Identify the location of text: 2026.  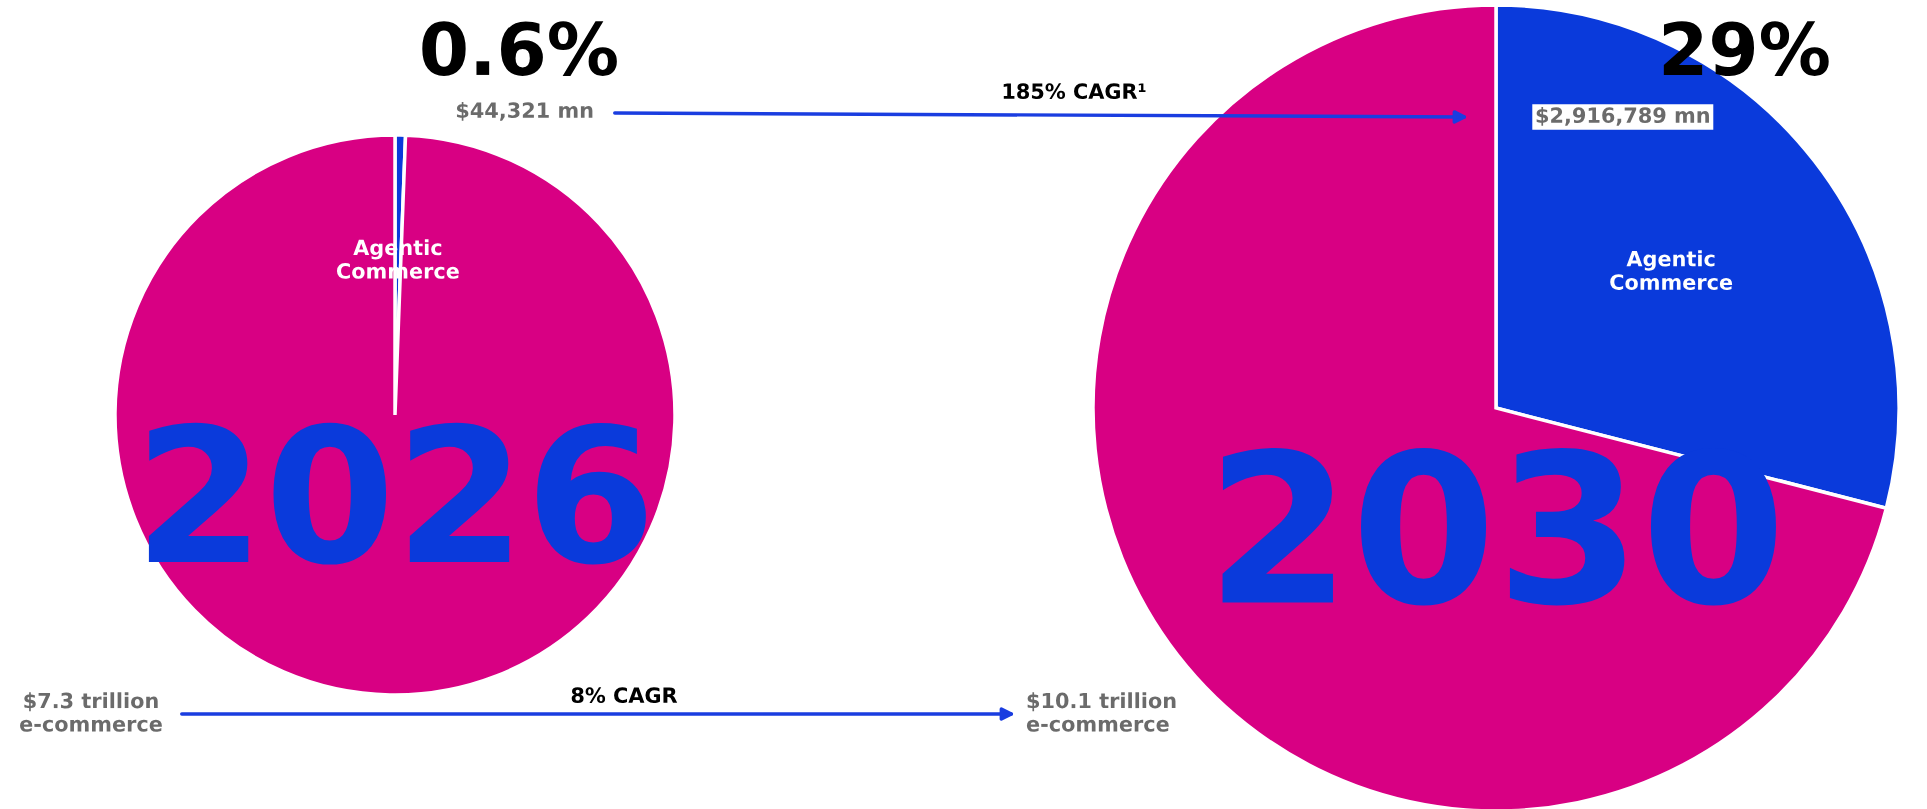
(397, 493).